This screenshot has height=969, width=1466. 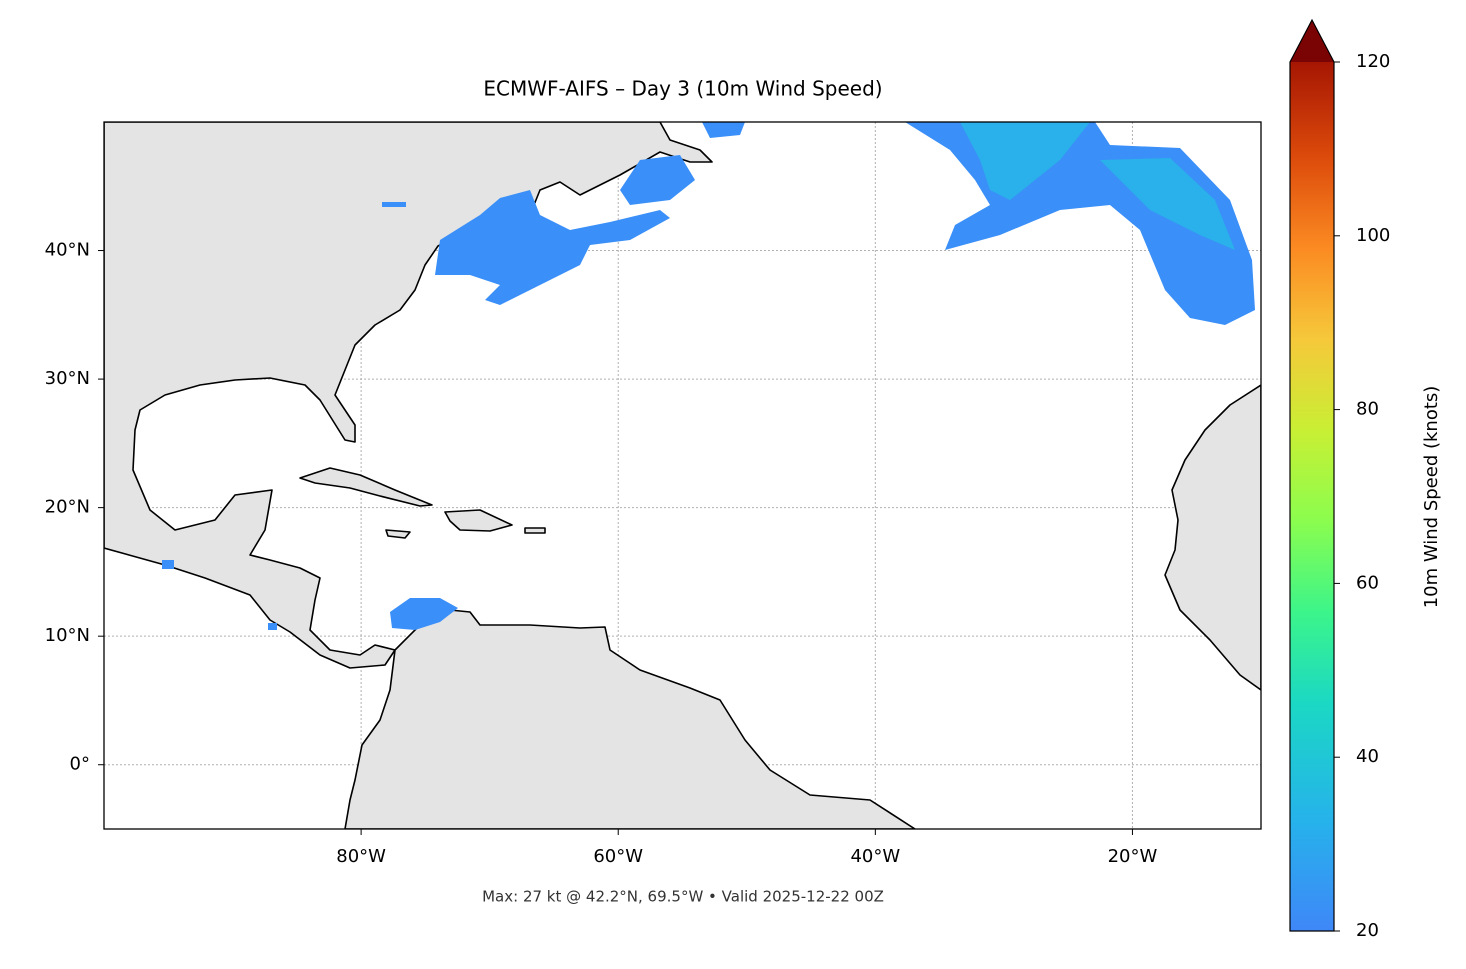 What do you see at coordinates (398, 534) in the screenshot?
I see `jamaica` at bounding box center [398, 534].